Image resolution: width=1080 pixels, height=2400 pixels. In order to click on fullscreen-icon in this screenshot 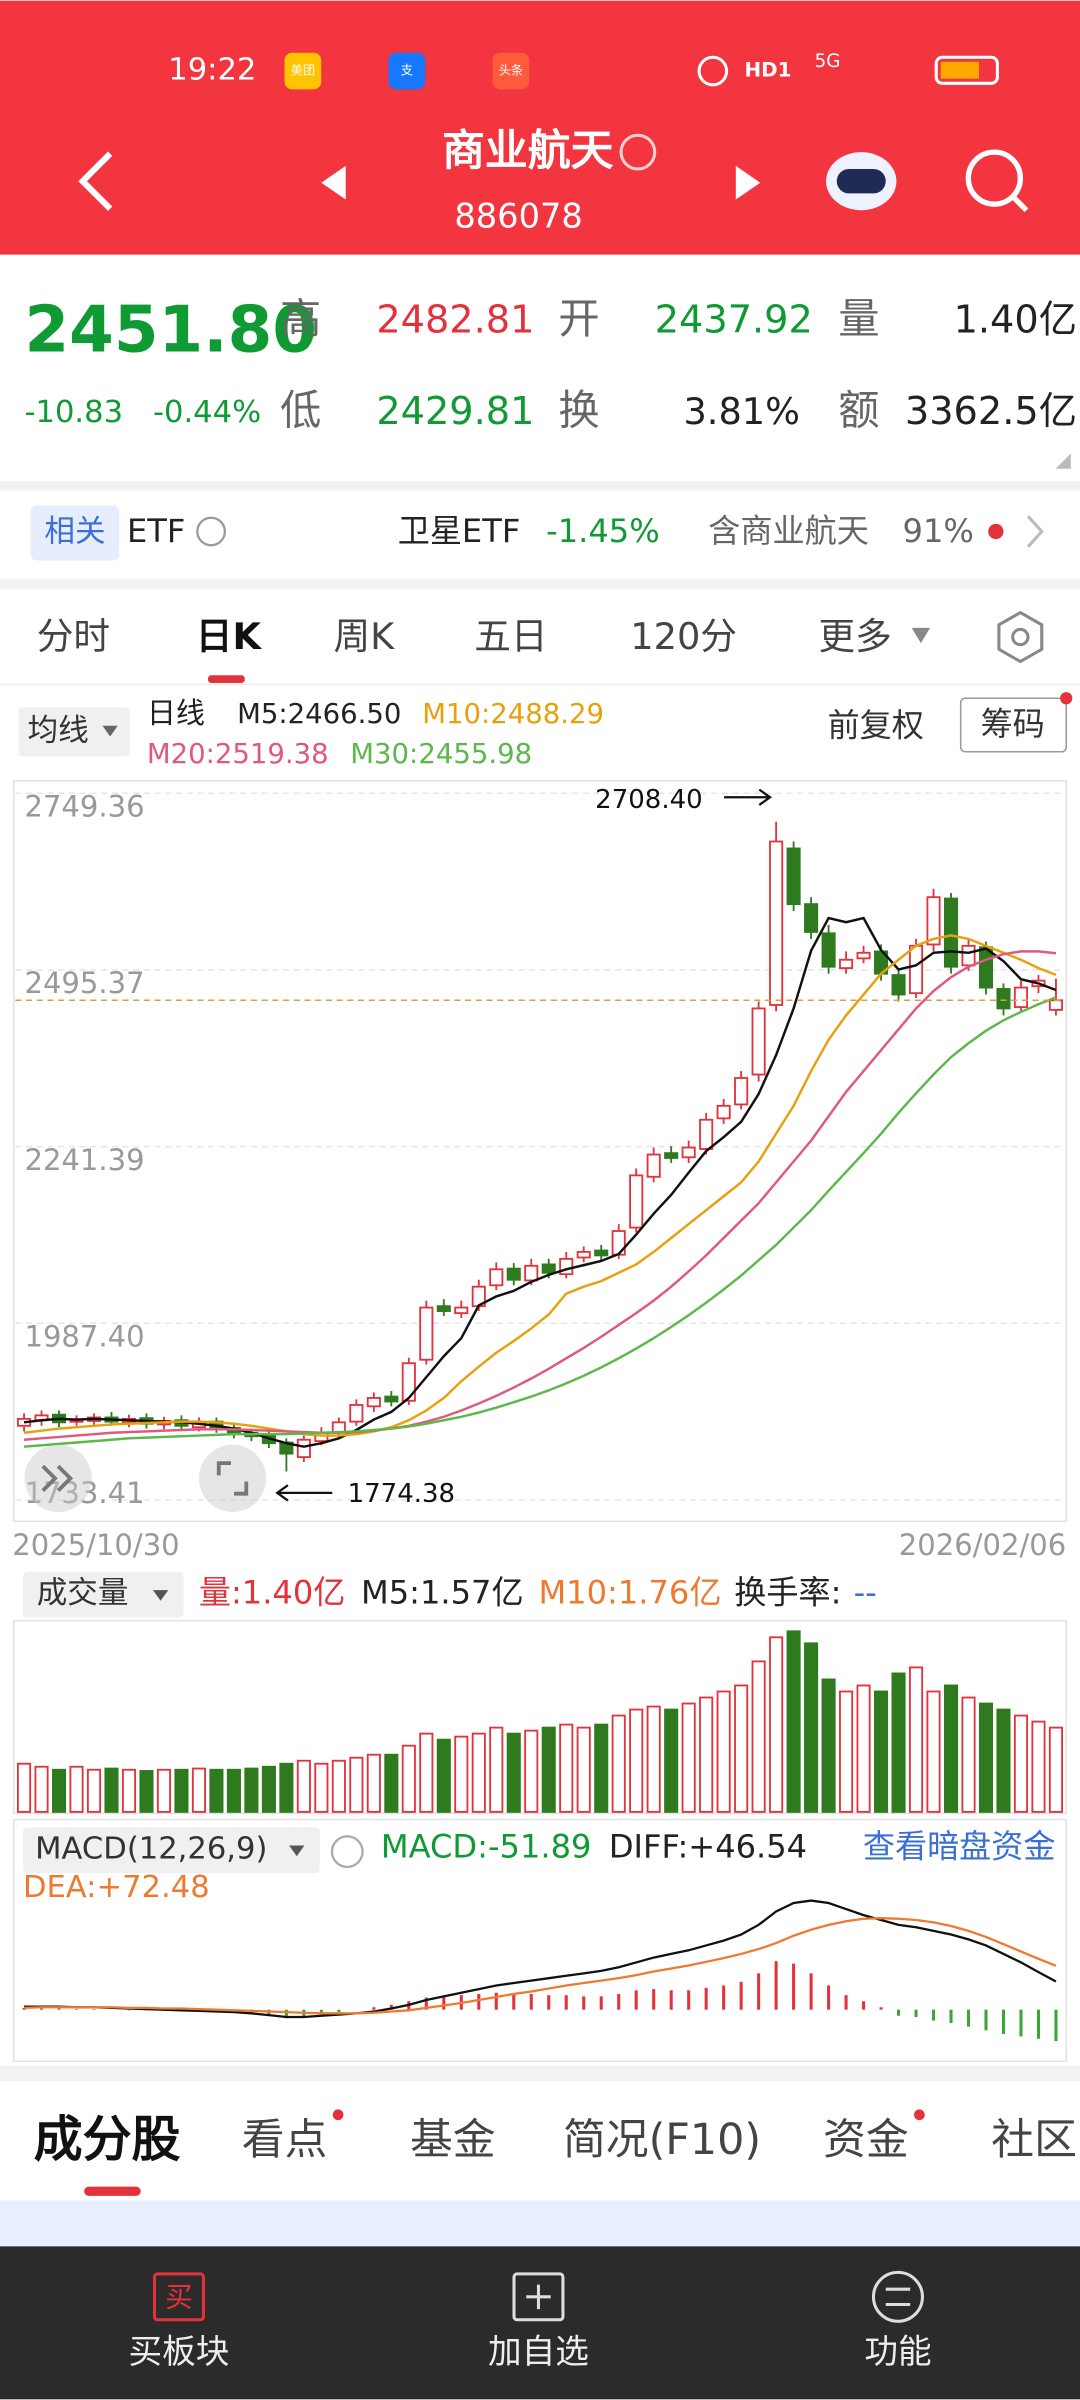, I will do `click(232, 1478)`.